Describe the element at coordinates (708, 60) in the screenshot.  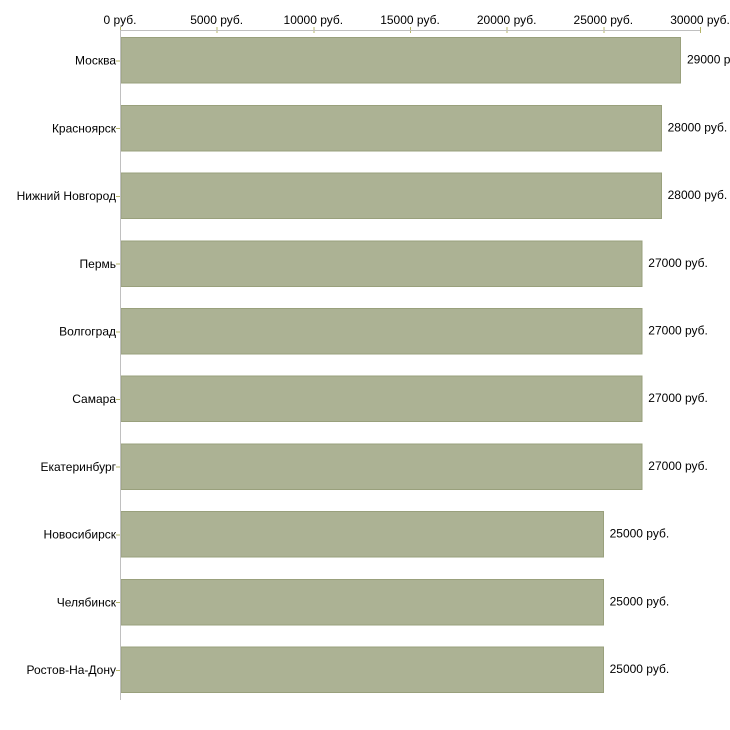
I see `svg-text: 29000 руб.` at that location.